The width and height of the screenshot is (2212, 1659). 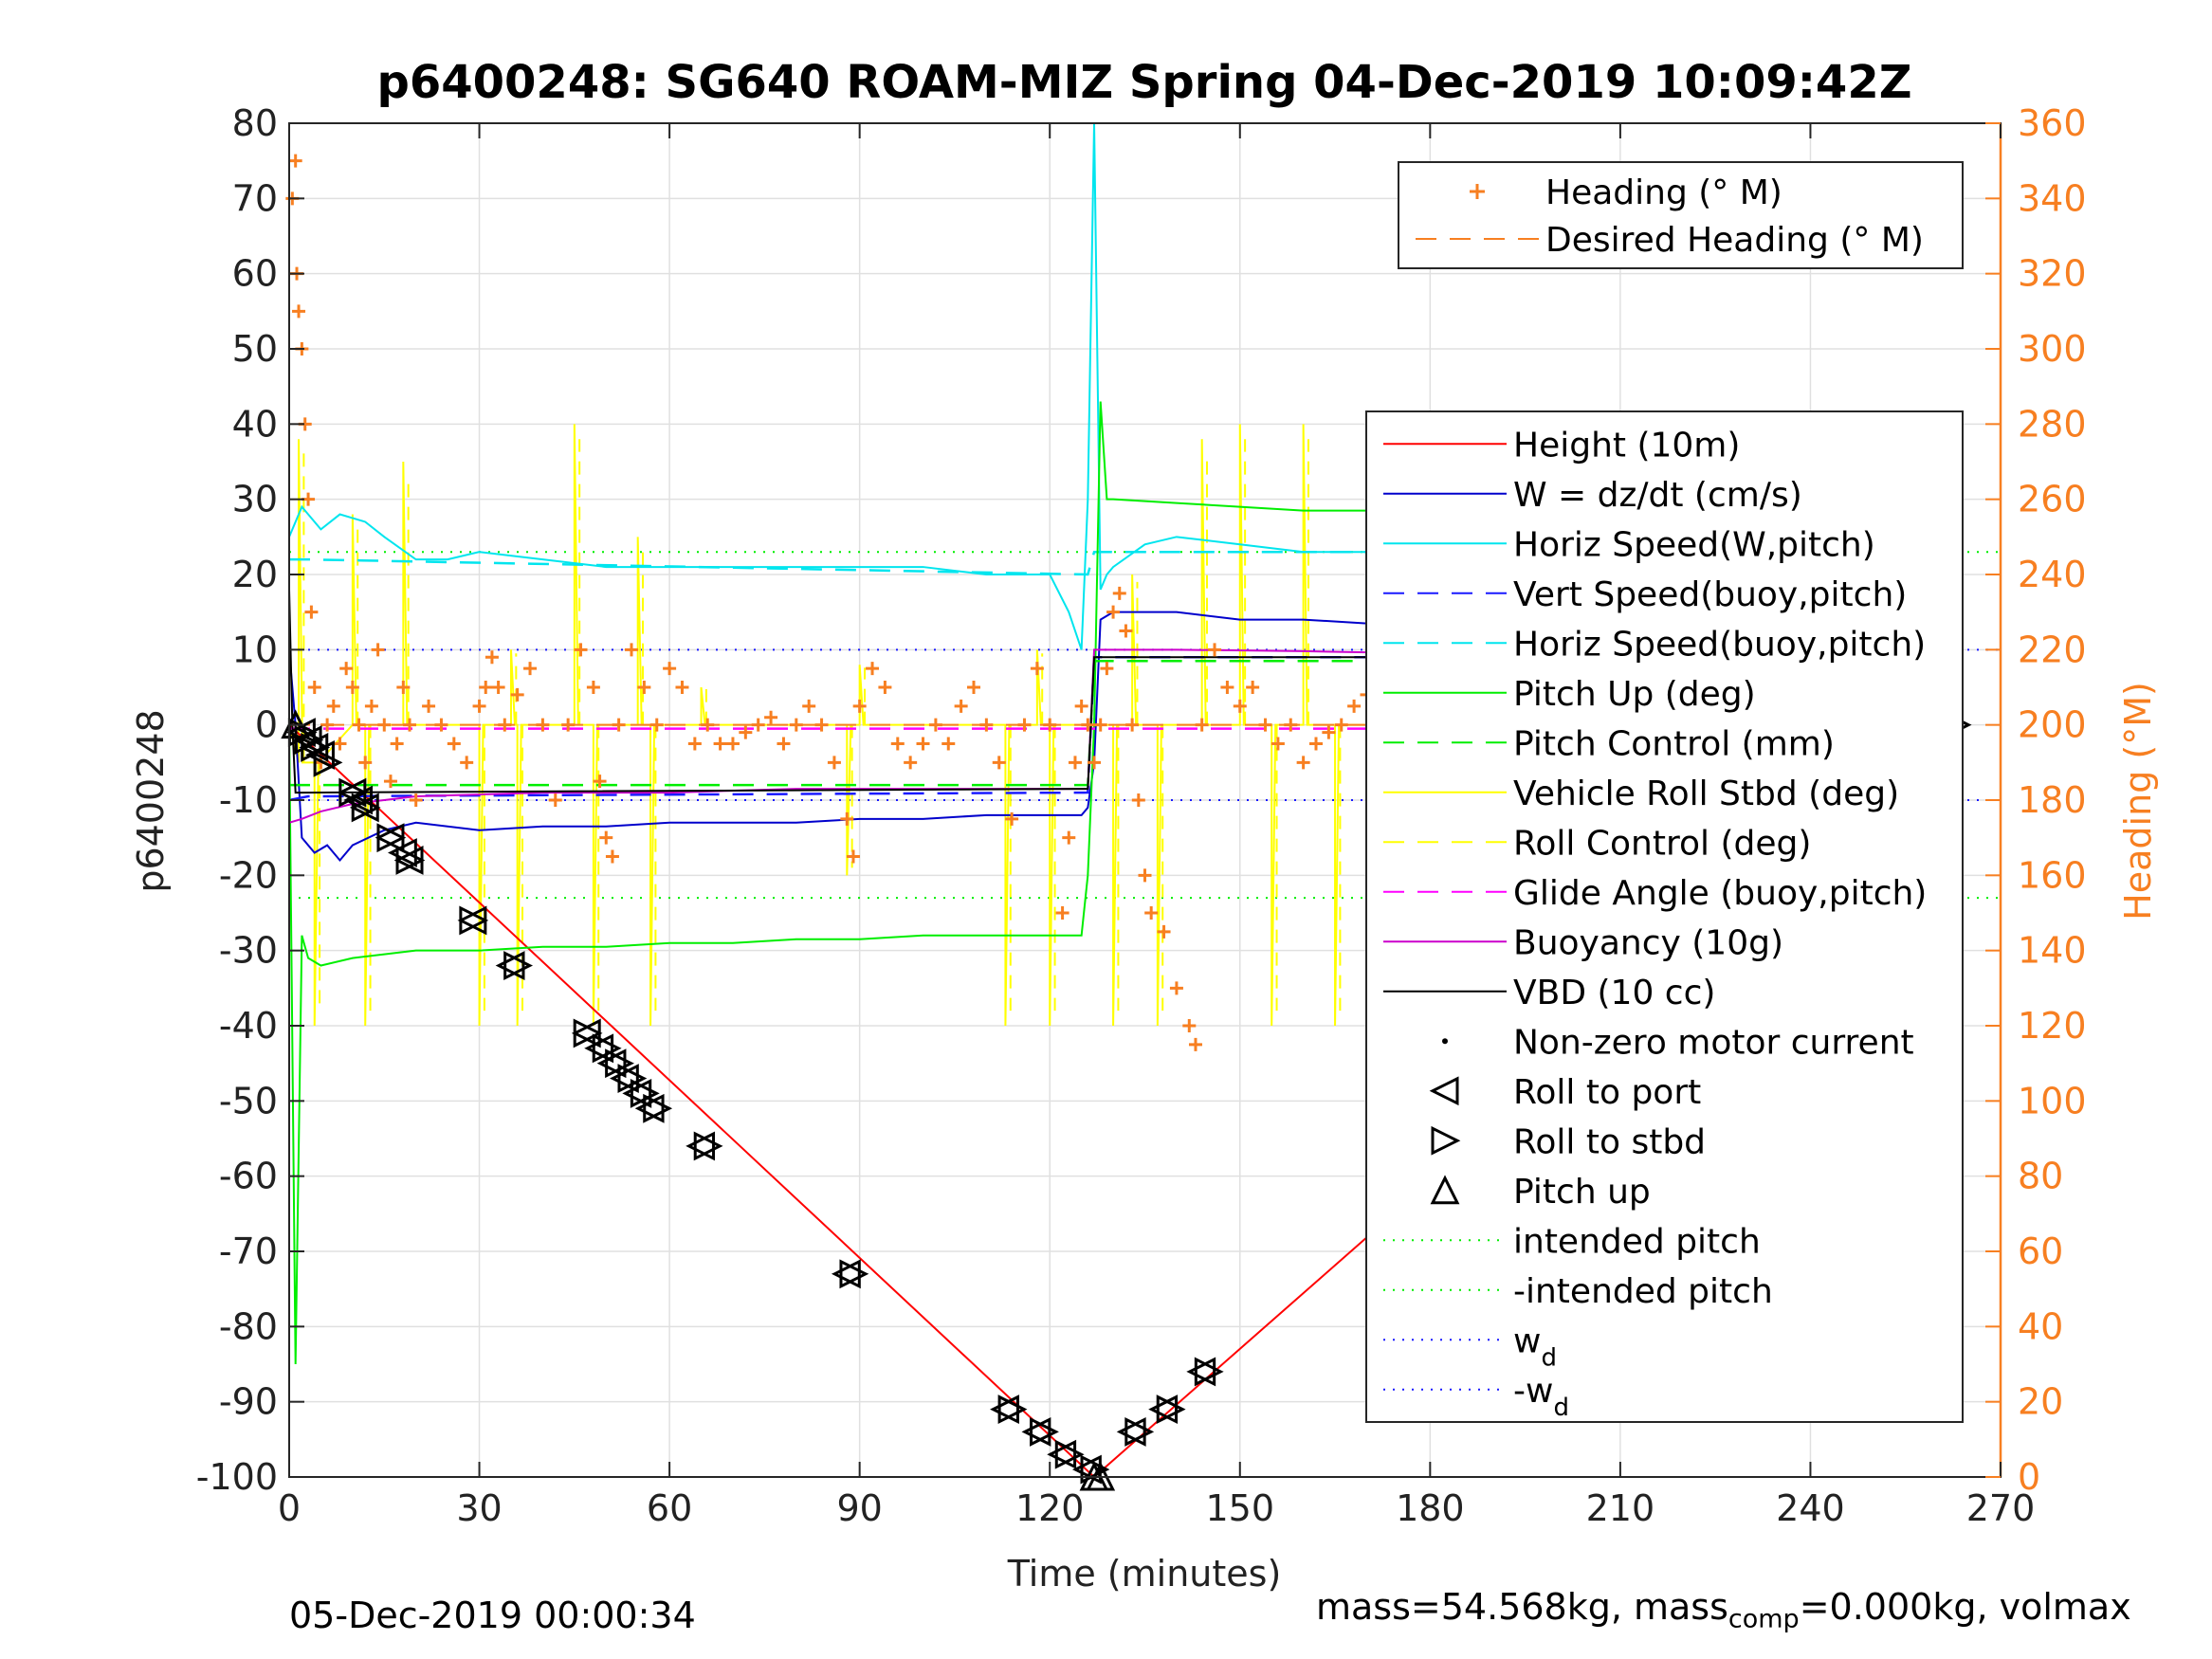 What do you see at coordinates (2040, 1402) in the screenshot?
I see `y2-tick-label: 20` at bounding box center [2040, 1402].